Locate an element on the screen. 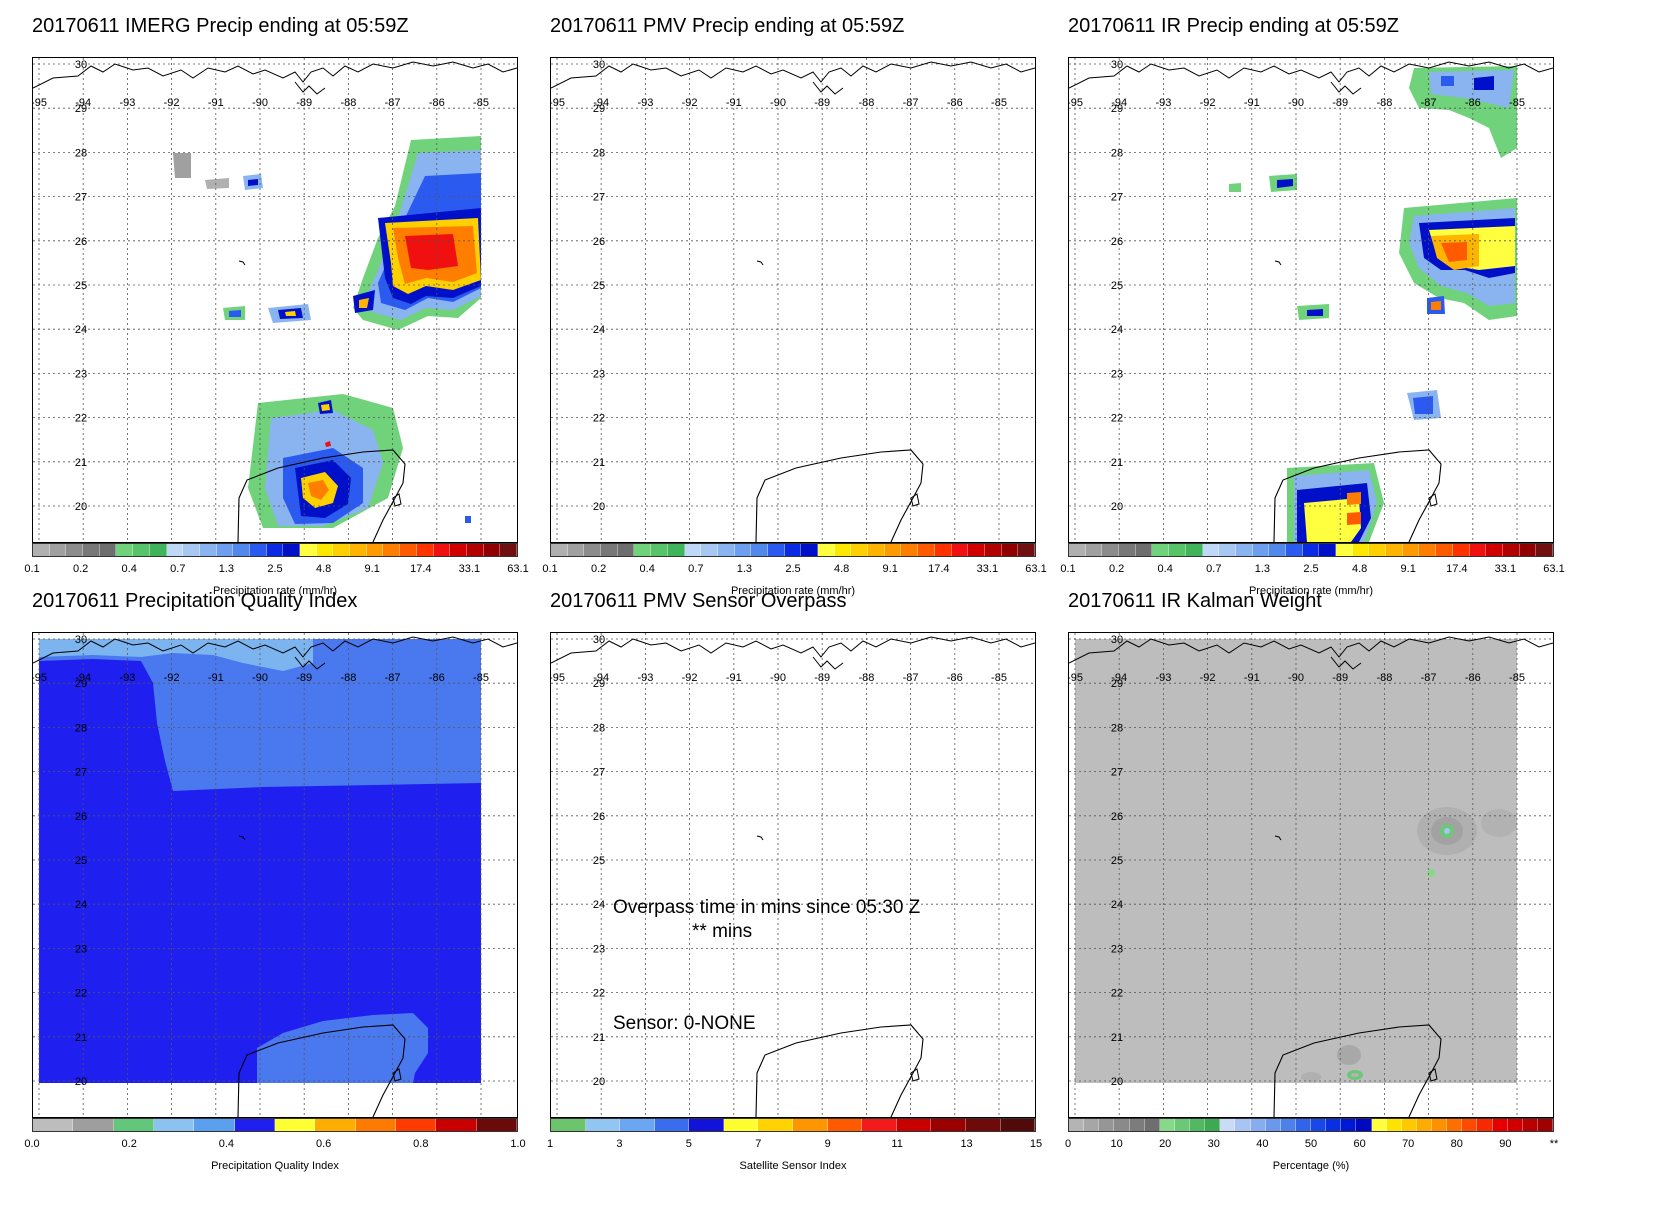  colorbar-tick-label: 30 is located at coordinates (1213, 1144).